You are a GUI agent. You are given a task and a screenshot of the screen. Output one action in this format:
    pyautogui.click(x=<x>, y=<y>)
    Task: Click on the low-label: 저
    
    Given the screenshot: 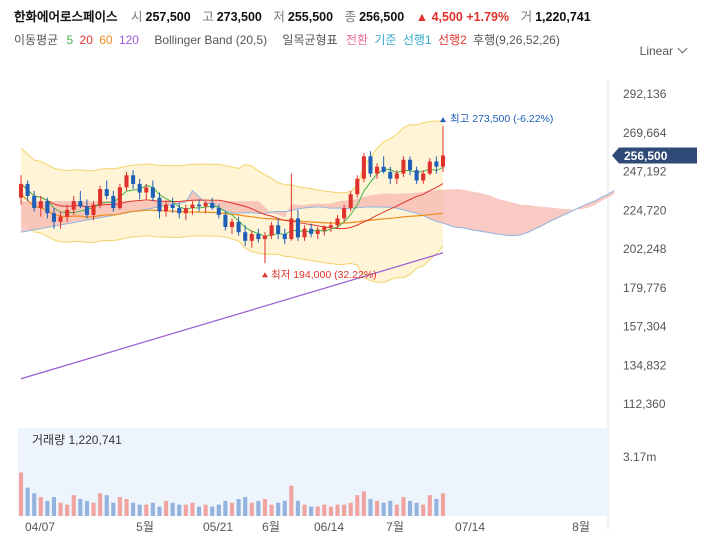 What is the action you would take?
    pyautogui.click(x=279, y=17)
    